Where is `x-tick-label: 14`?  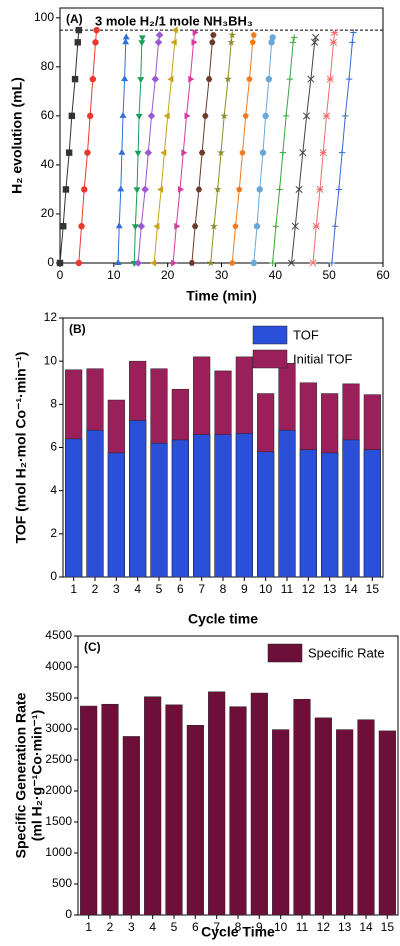
x-tick-label: 14 is located at coordinates (351, 589).